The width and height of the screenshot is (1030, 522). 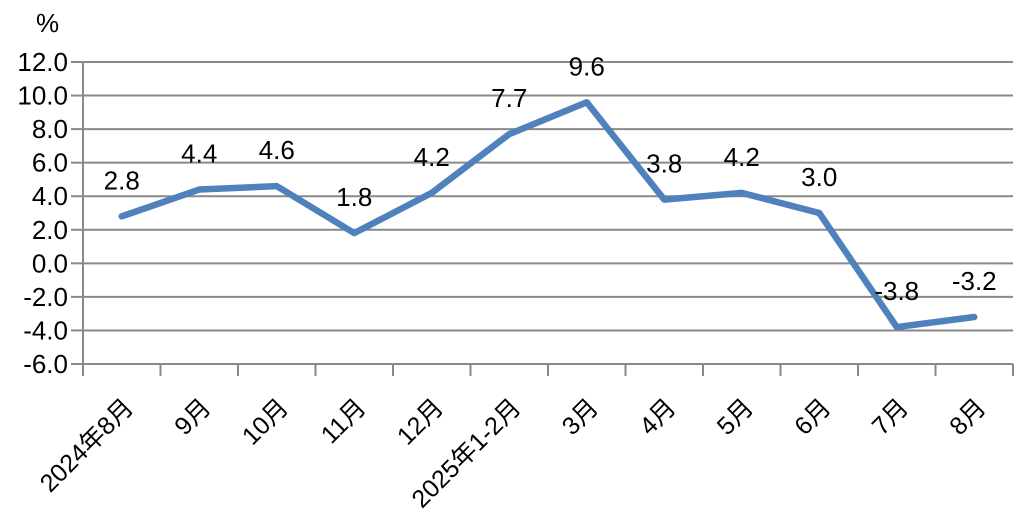 I want to click on y-tick-label: 0.0, so click(x=50, y=263).